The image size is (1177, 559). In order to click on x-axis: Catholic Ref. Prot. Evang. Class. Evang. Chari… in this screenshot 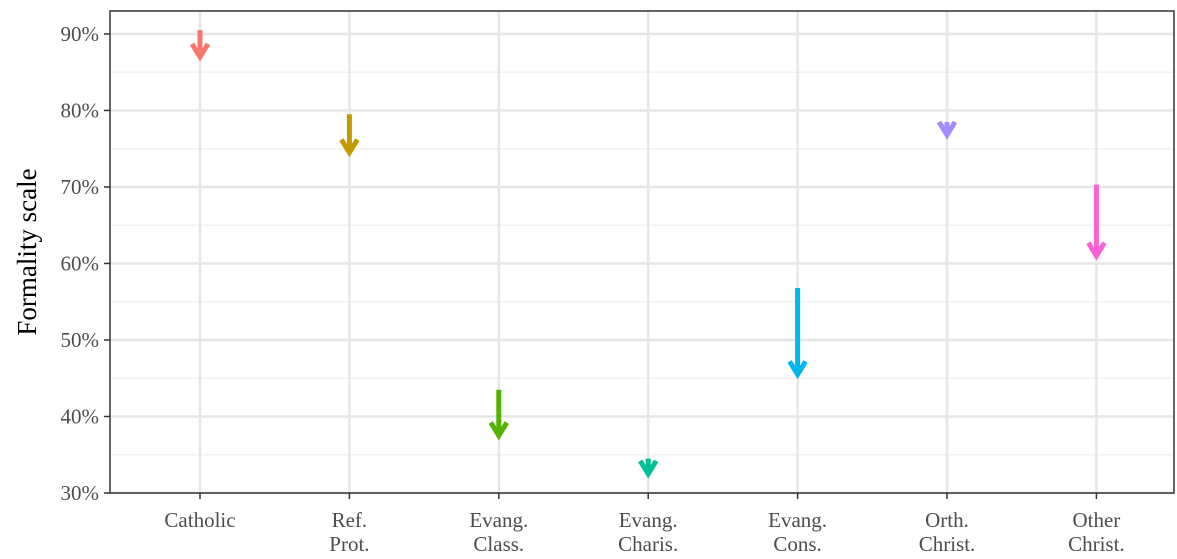, I will do `click(644, 524)`.